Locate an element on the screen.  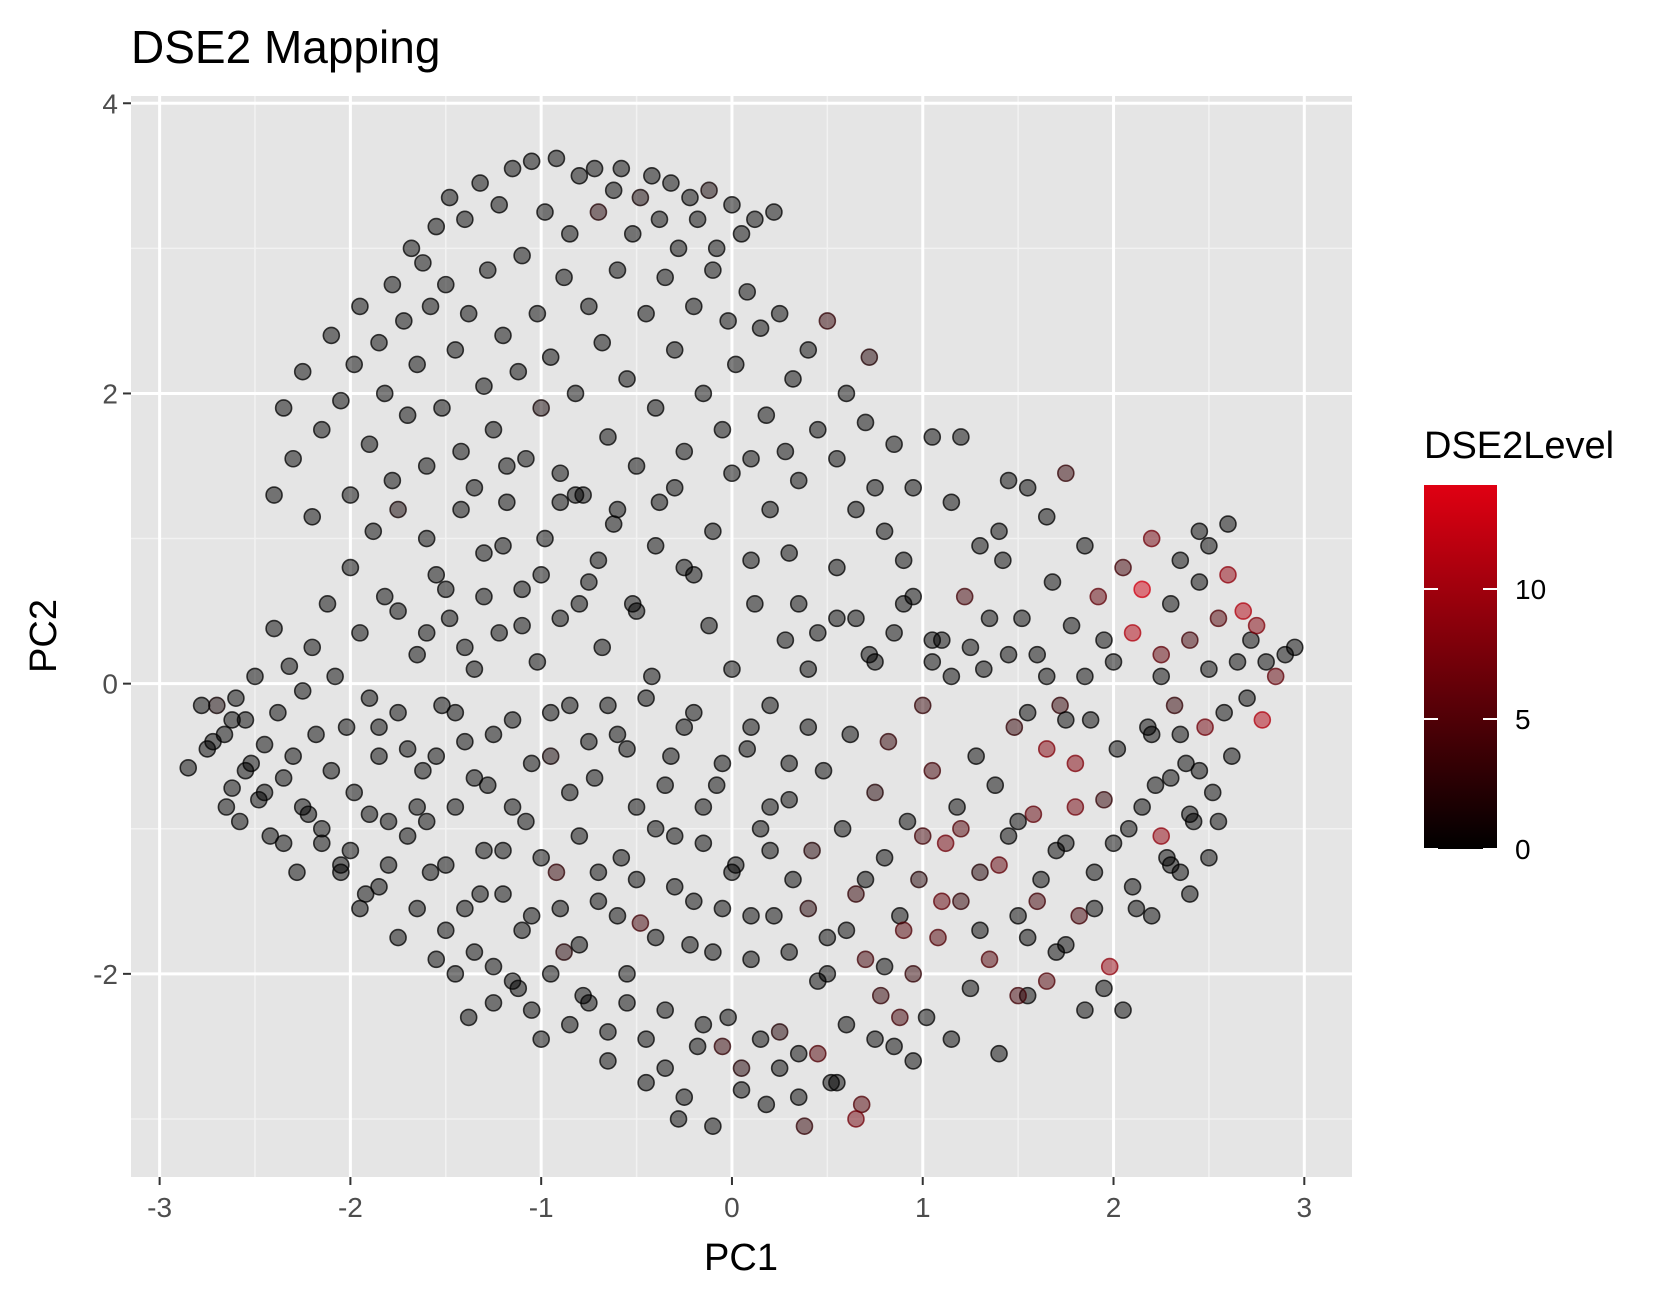
legend-ticks: 0 5 10 is located at coordinates (1485, 719).